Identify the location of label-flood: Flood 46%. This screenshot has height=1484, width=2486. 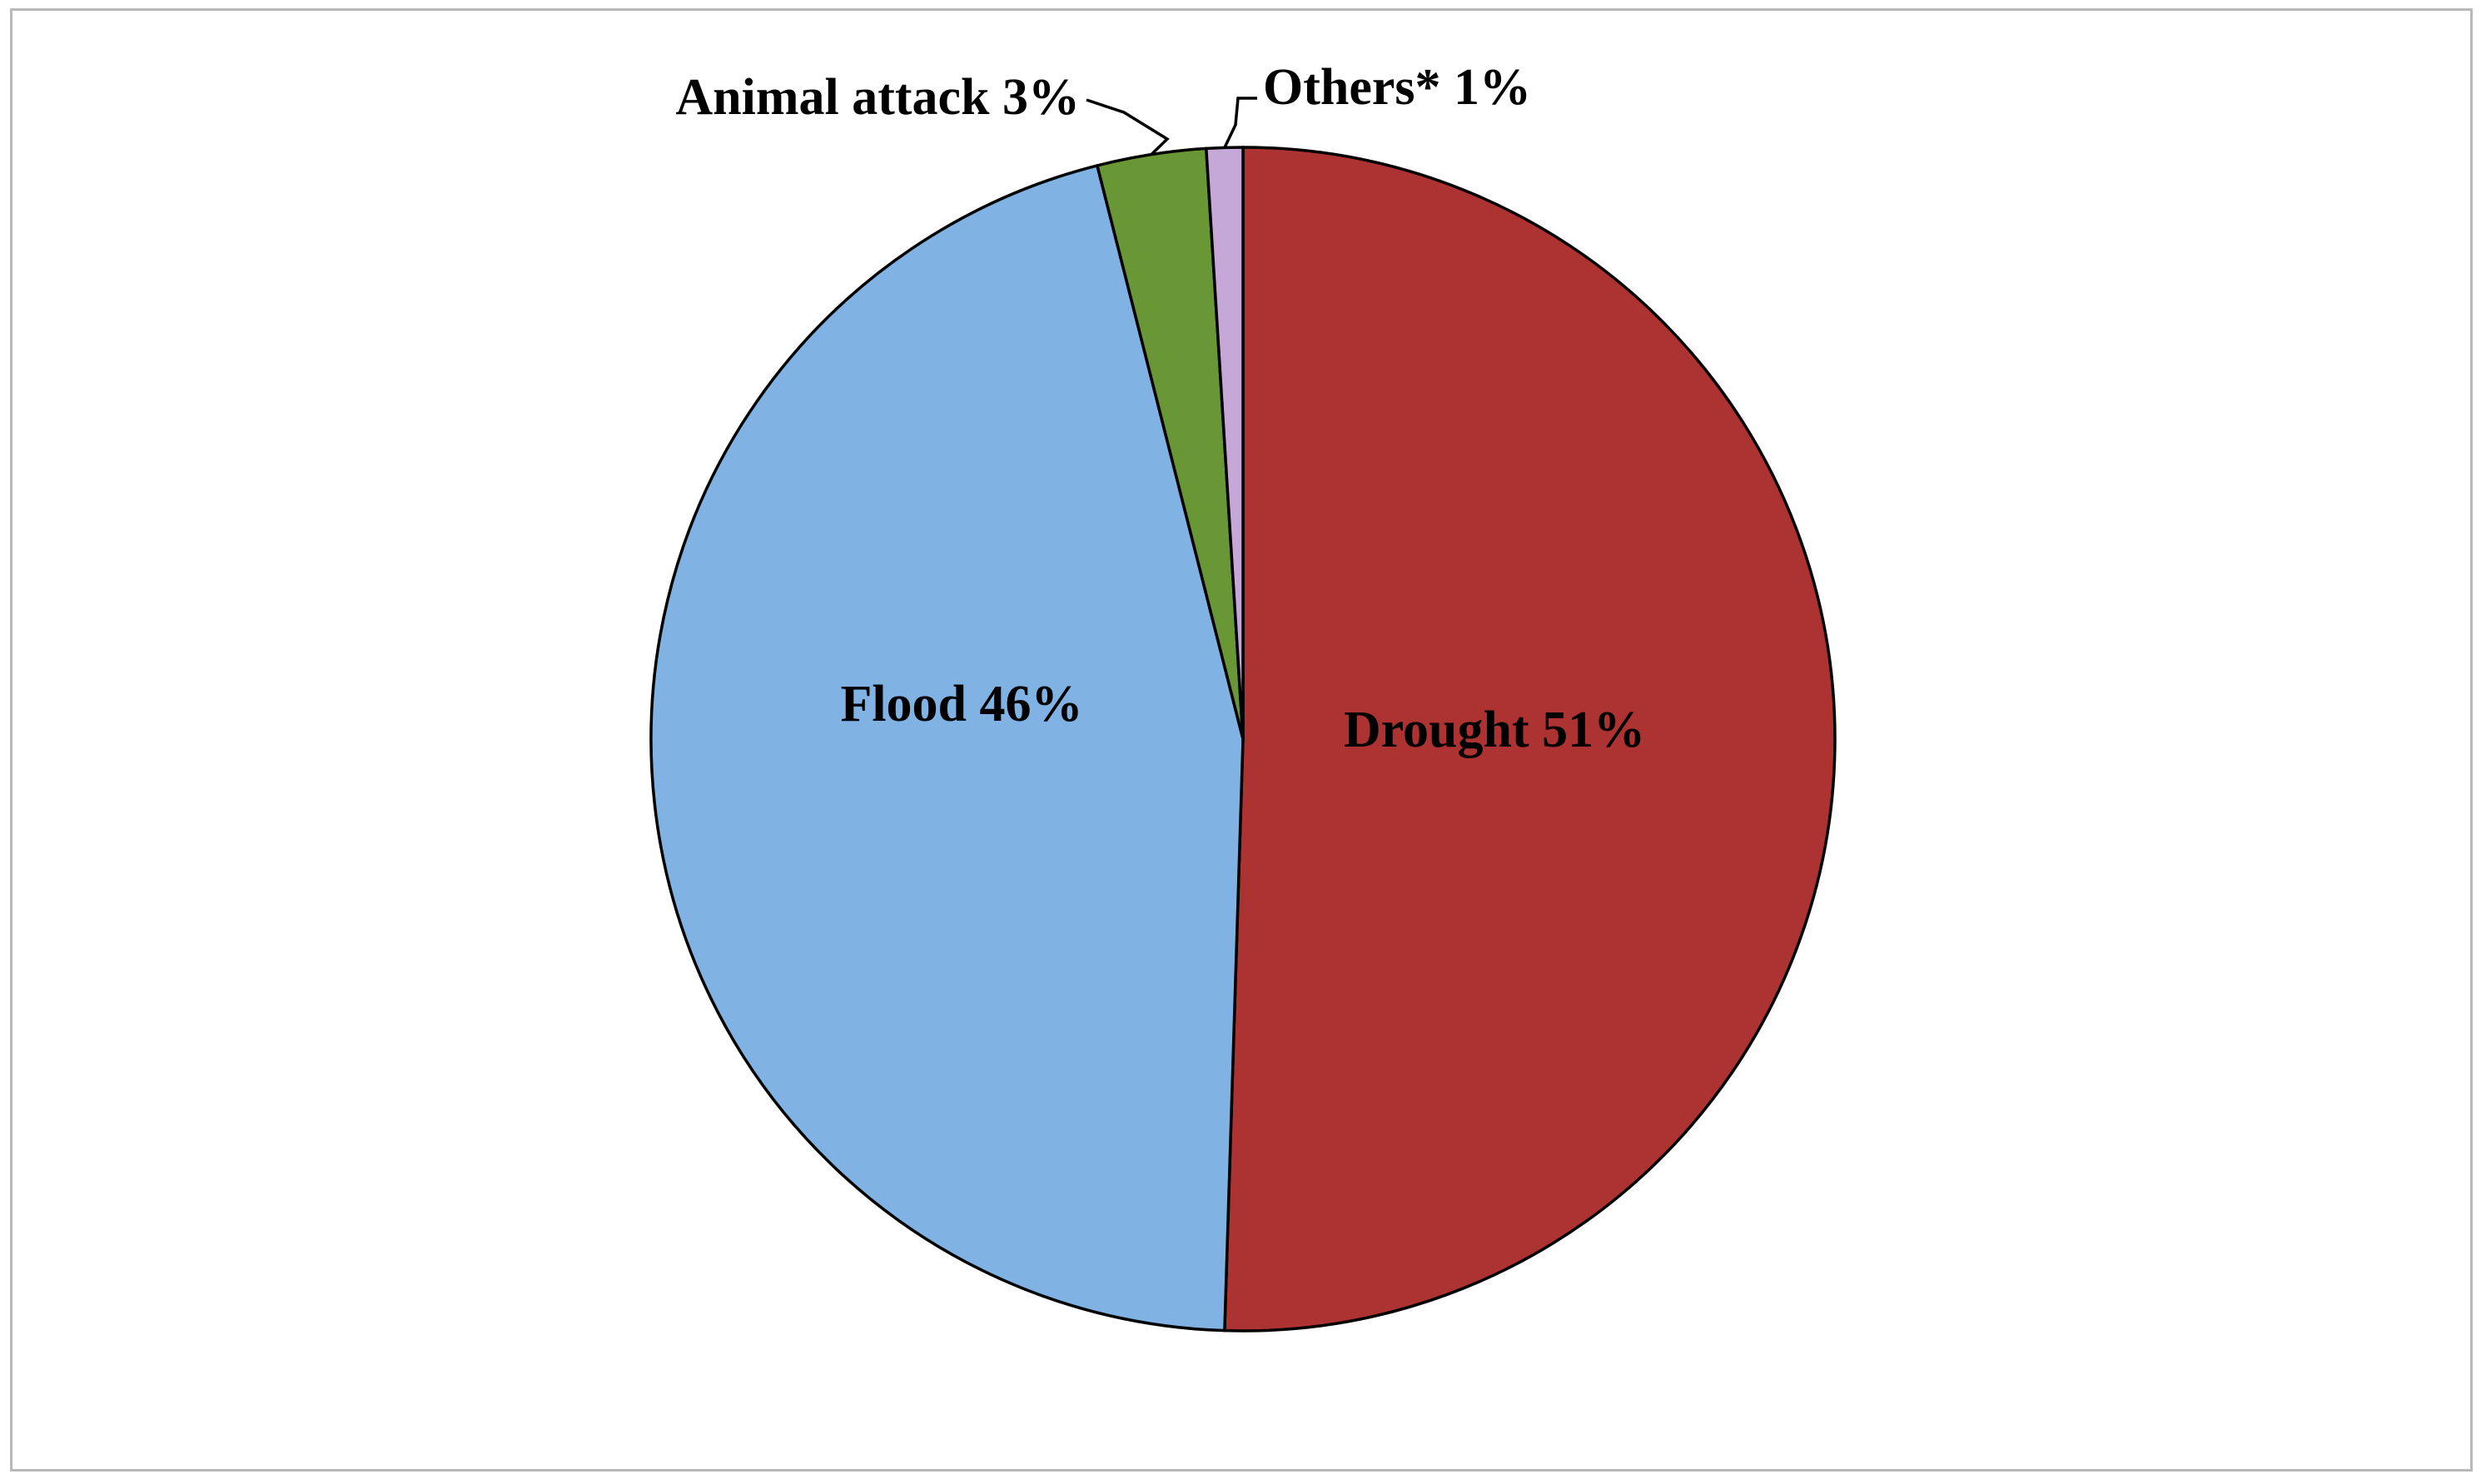
(961, 704).